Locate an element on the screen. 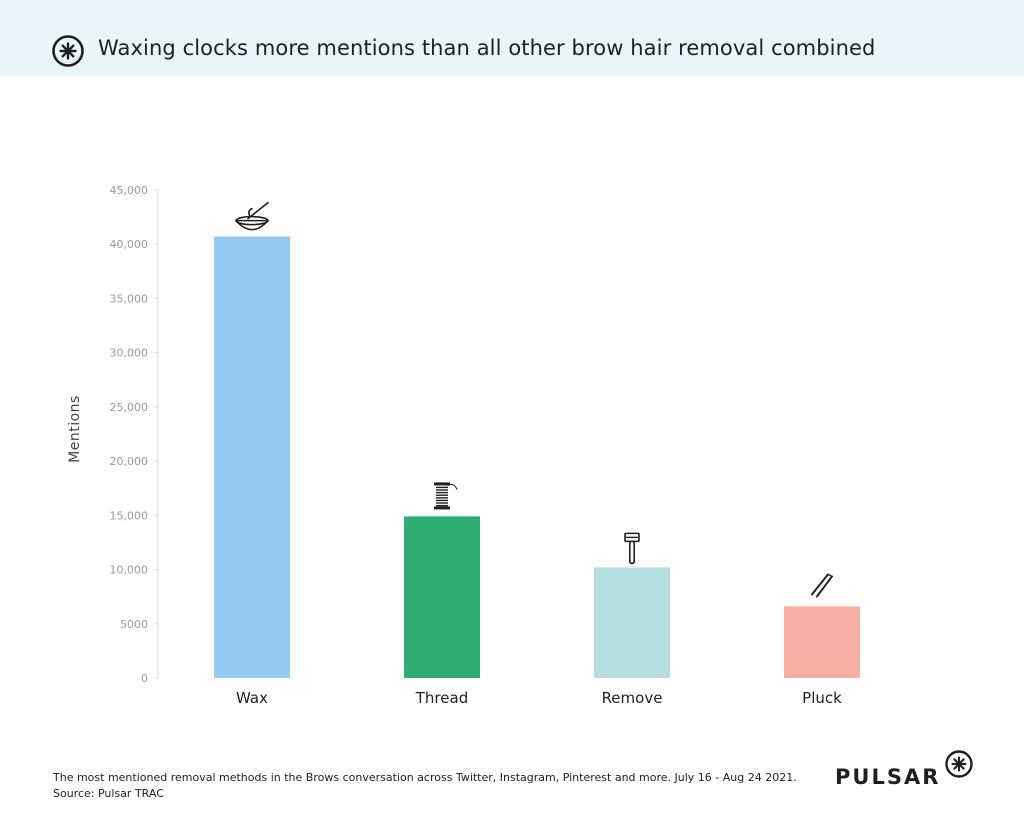 This screenshot has height=834, width=1024. y-tick-label: 20,000 is located at coordinates (129, 461).